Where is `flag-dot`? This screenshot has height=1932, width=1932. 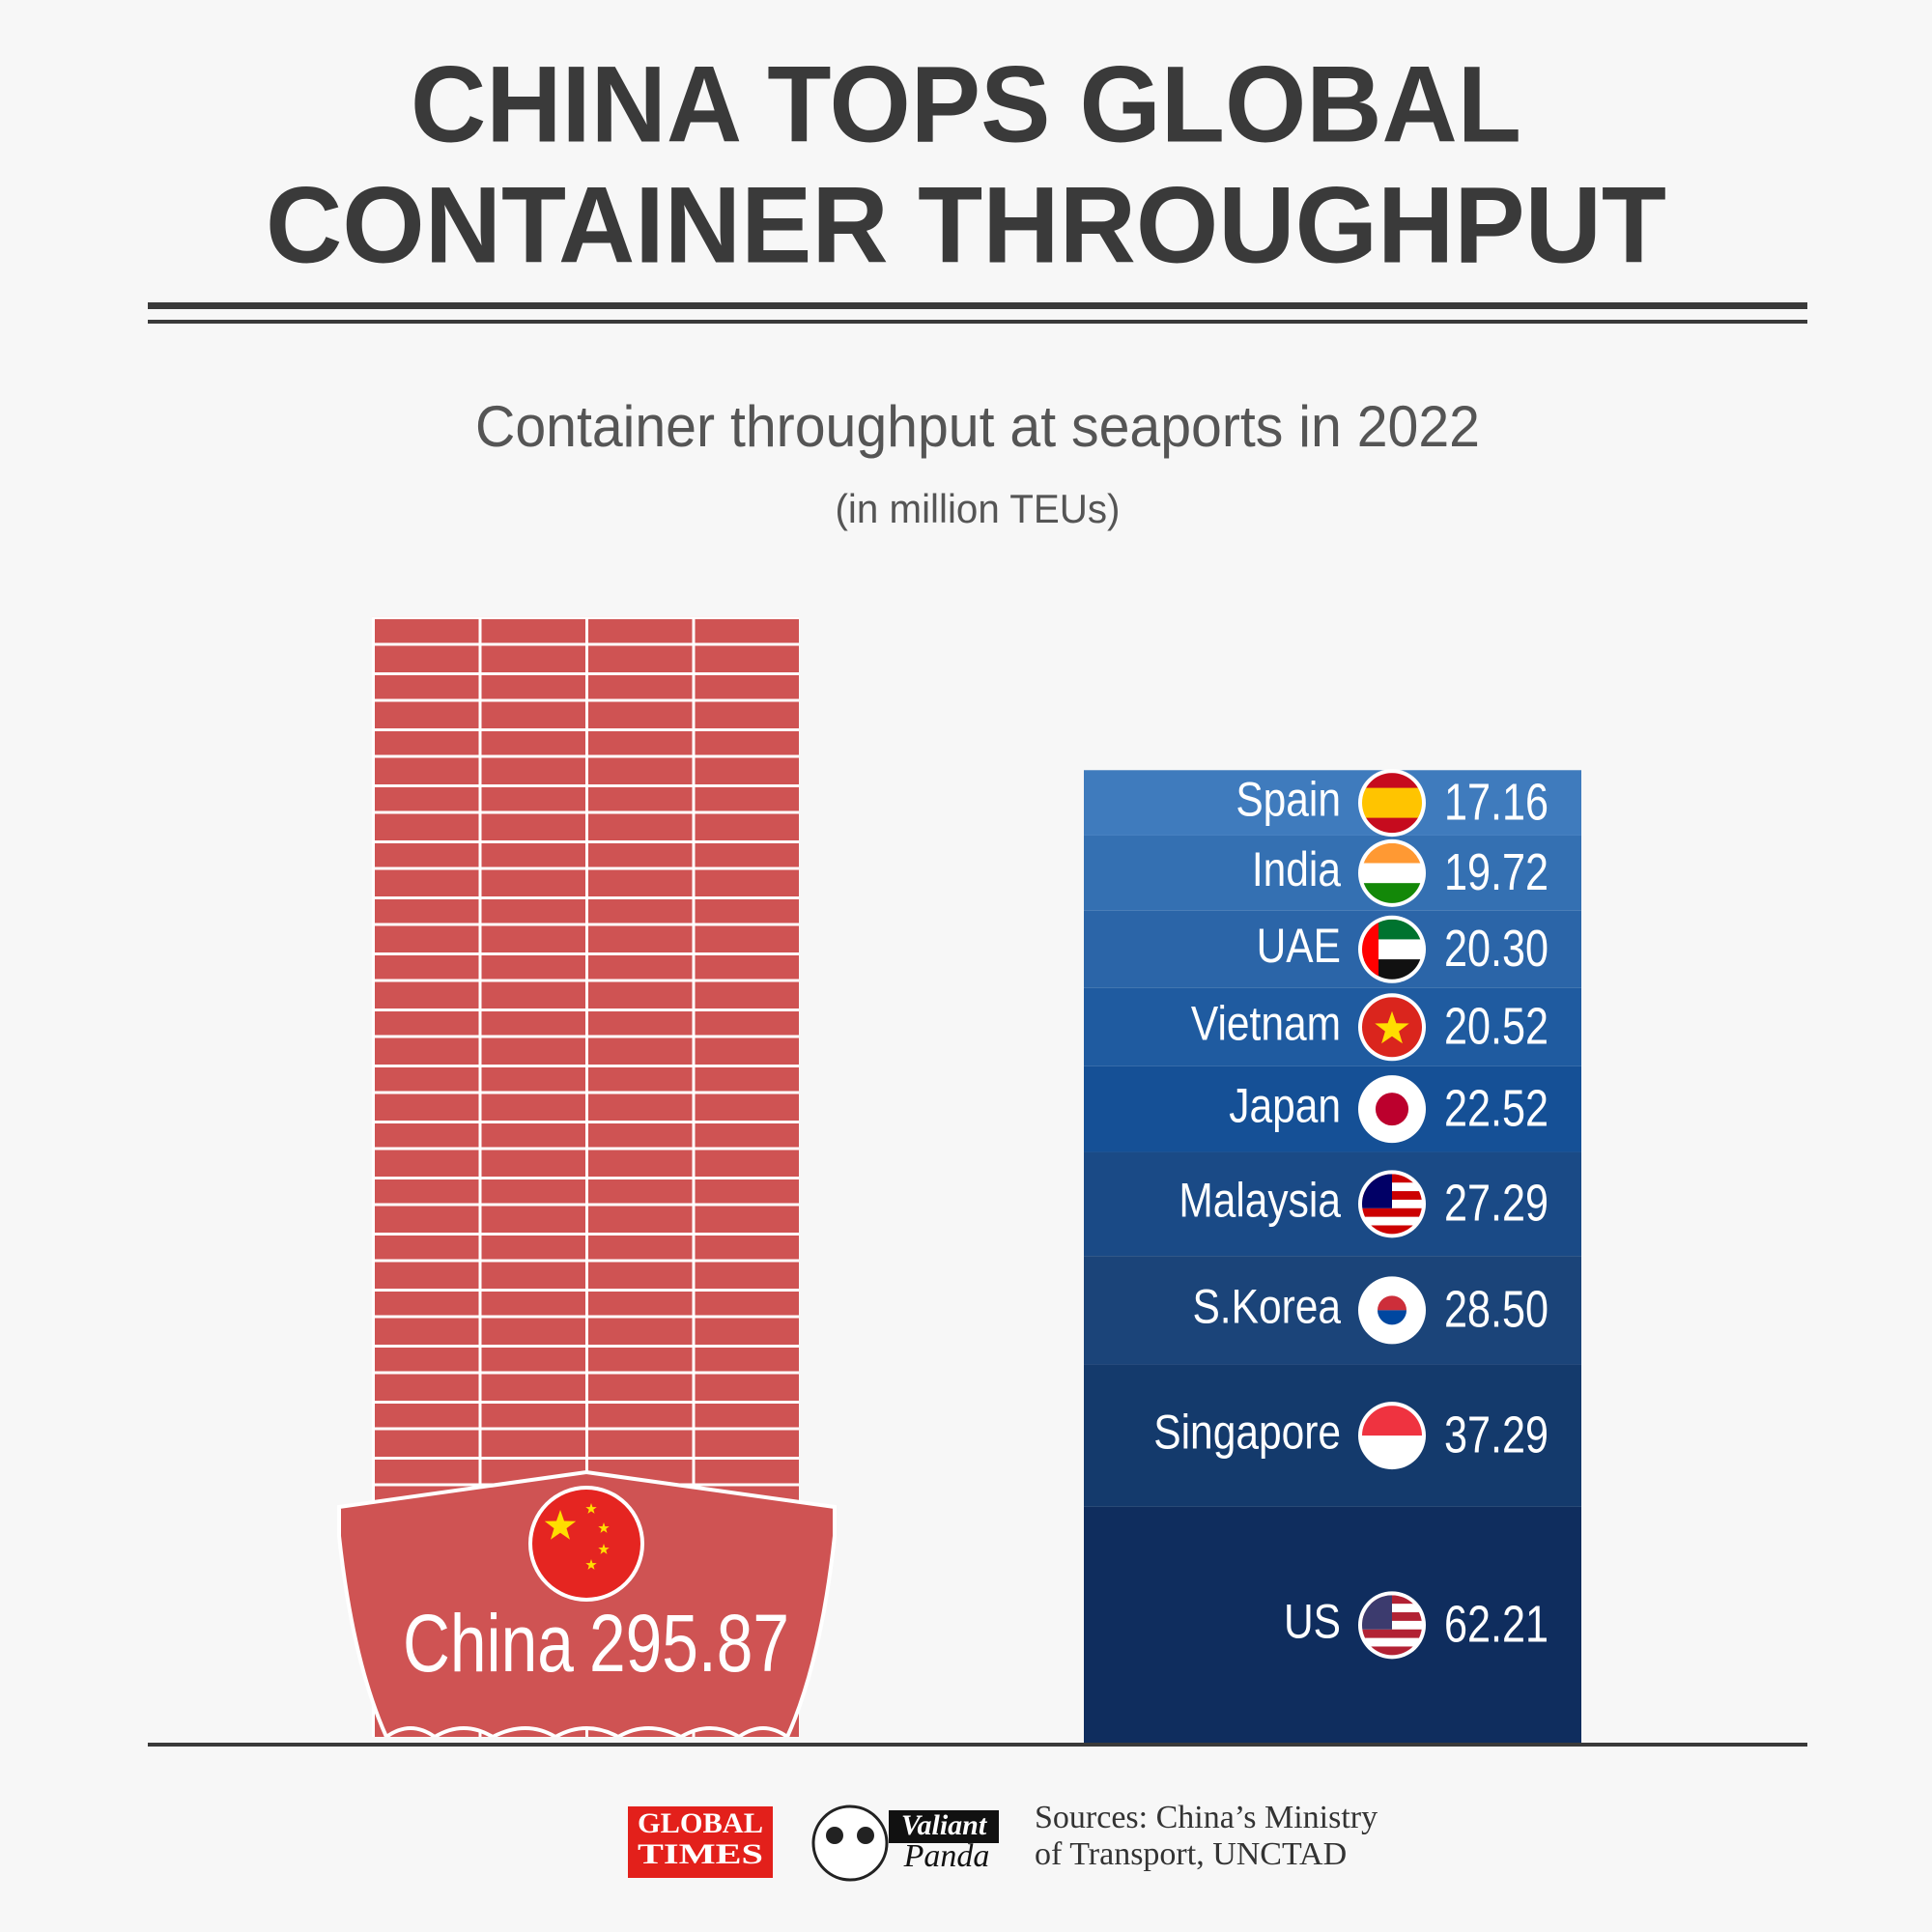
flag-dot is located at coordinates (1392, 1109).